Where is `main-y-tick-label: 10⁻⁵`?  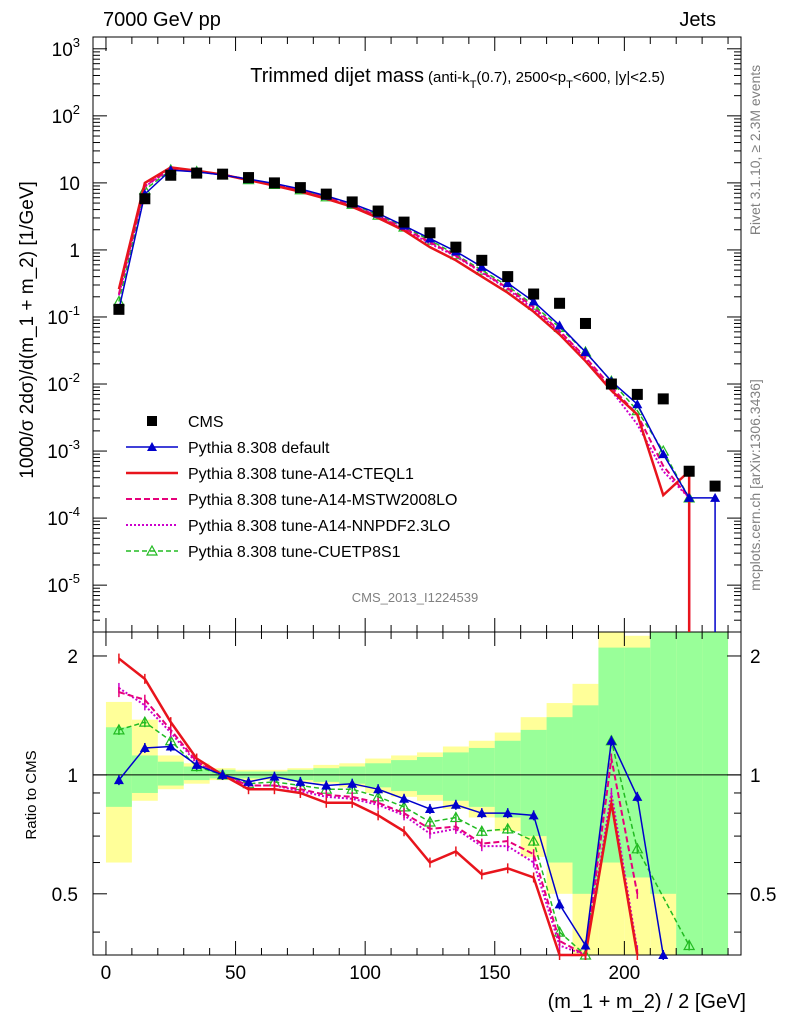
main-y-tick-label: 10⁻⁵ is located at coordinates (63, 584).